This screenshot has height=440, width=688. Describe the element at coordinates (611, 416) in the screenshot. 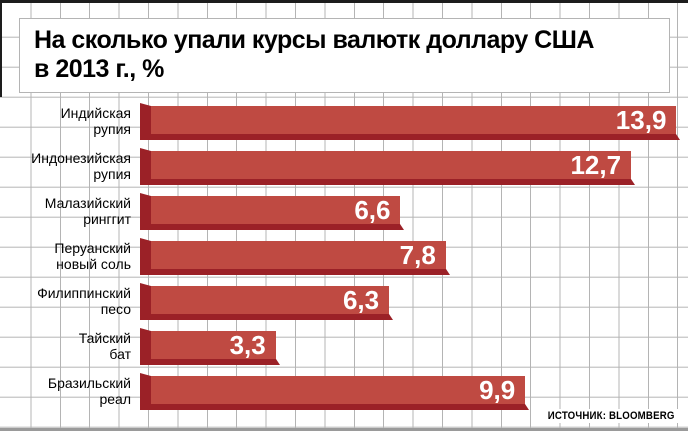

I see `source-label: ИСТОЧНИК: BLOOMBERG` at that location.